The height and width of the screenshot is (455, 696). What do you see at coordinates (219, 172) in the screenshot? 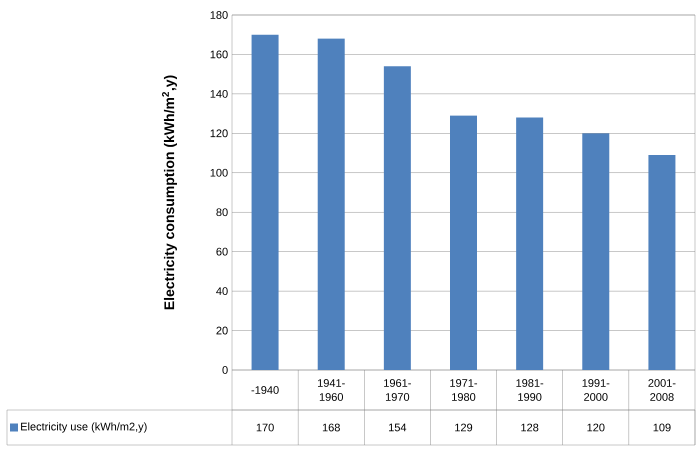
I see `y-tick-label: 100` at bounding box center [219, 172].